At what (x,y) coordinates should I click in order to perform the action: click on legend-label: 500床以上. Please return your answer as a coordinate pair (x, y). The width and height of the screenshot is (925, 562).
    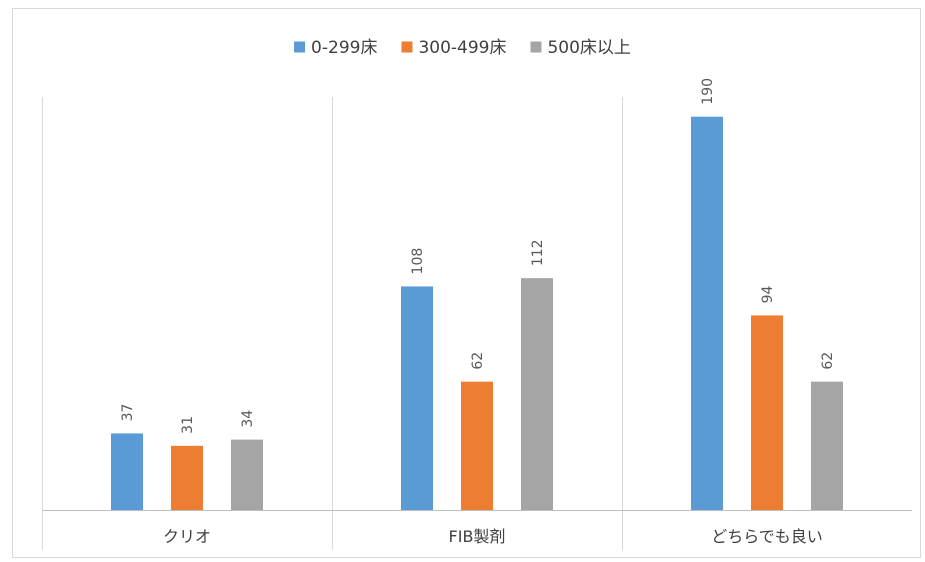
    Looking at the image, I should click on (588, 48).